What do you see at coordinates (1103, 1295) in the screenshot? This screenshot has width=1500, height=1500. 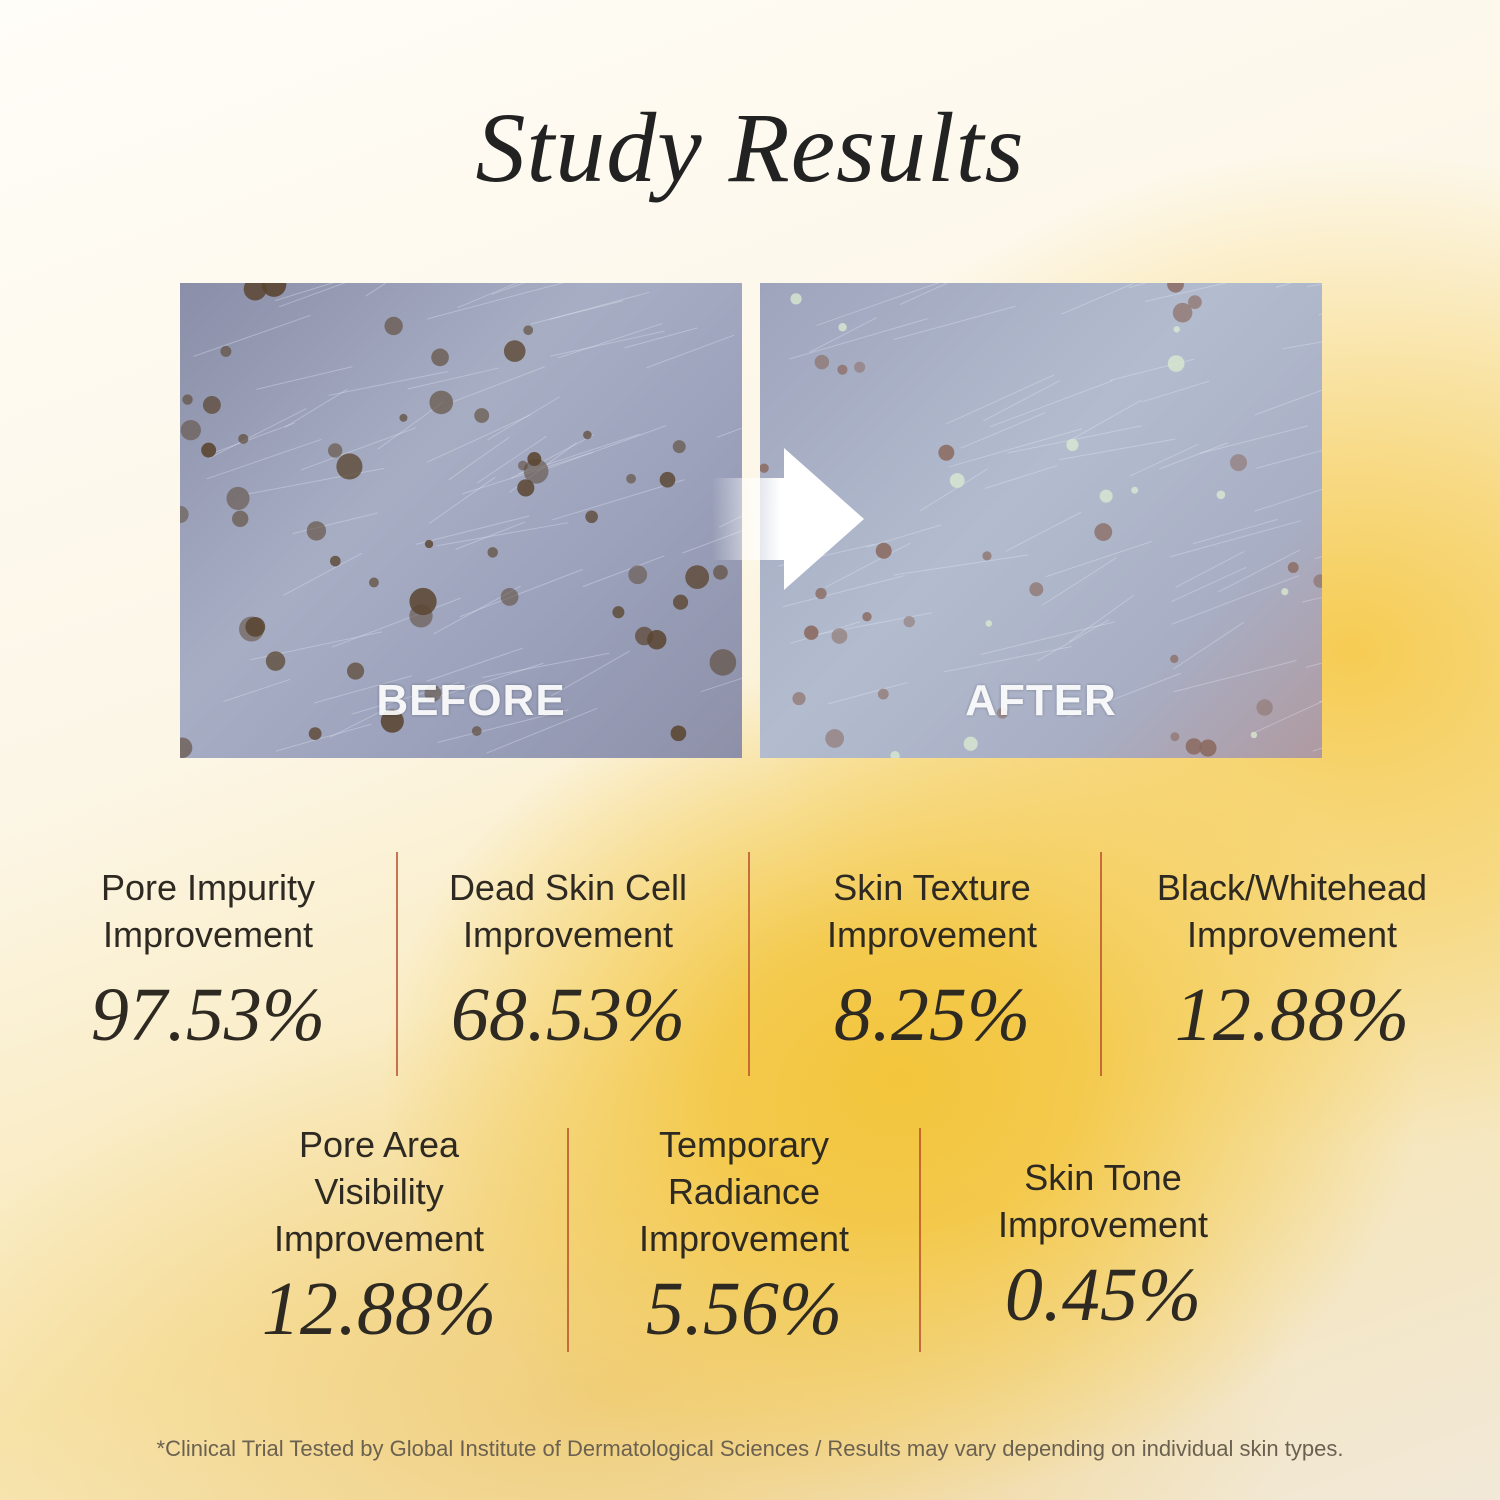 I see `stat-value: 0.45%` at bounding box center [1103, 1295].